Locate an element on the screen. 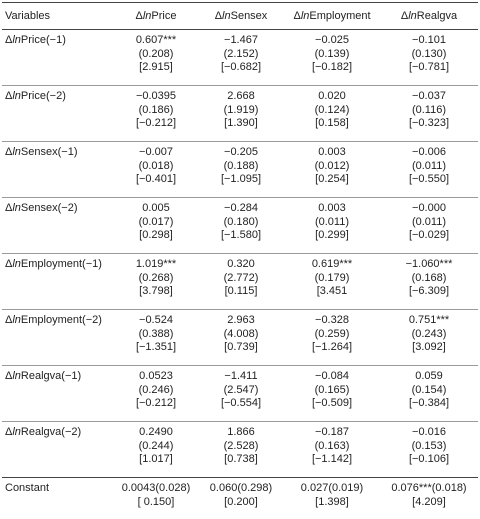  cell: −0.000 (0.011) [−0.029] is located at coordinates (429, 226).